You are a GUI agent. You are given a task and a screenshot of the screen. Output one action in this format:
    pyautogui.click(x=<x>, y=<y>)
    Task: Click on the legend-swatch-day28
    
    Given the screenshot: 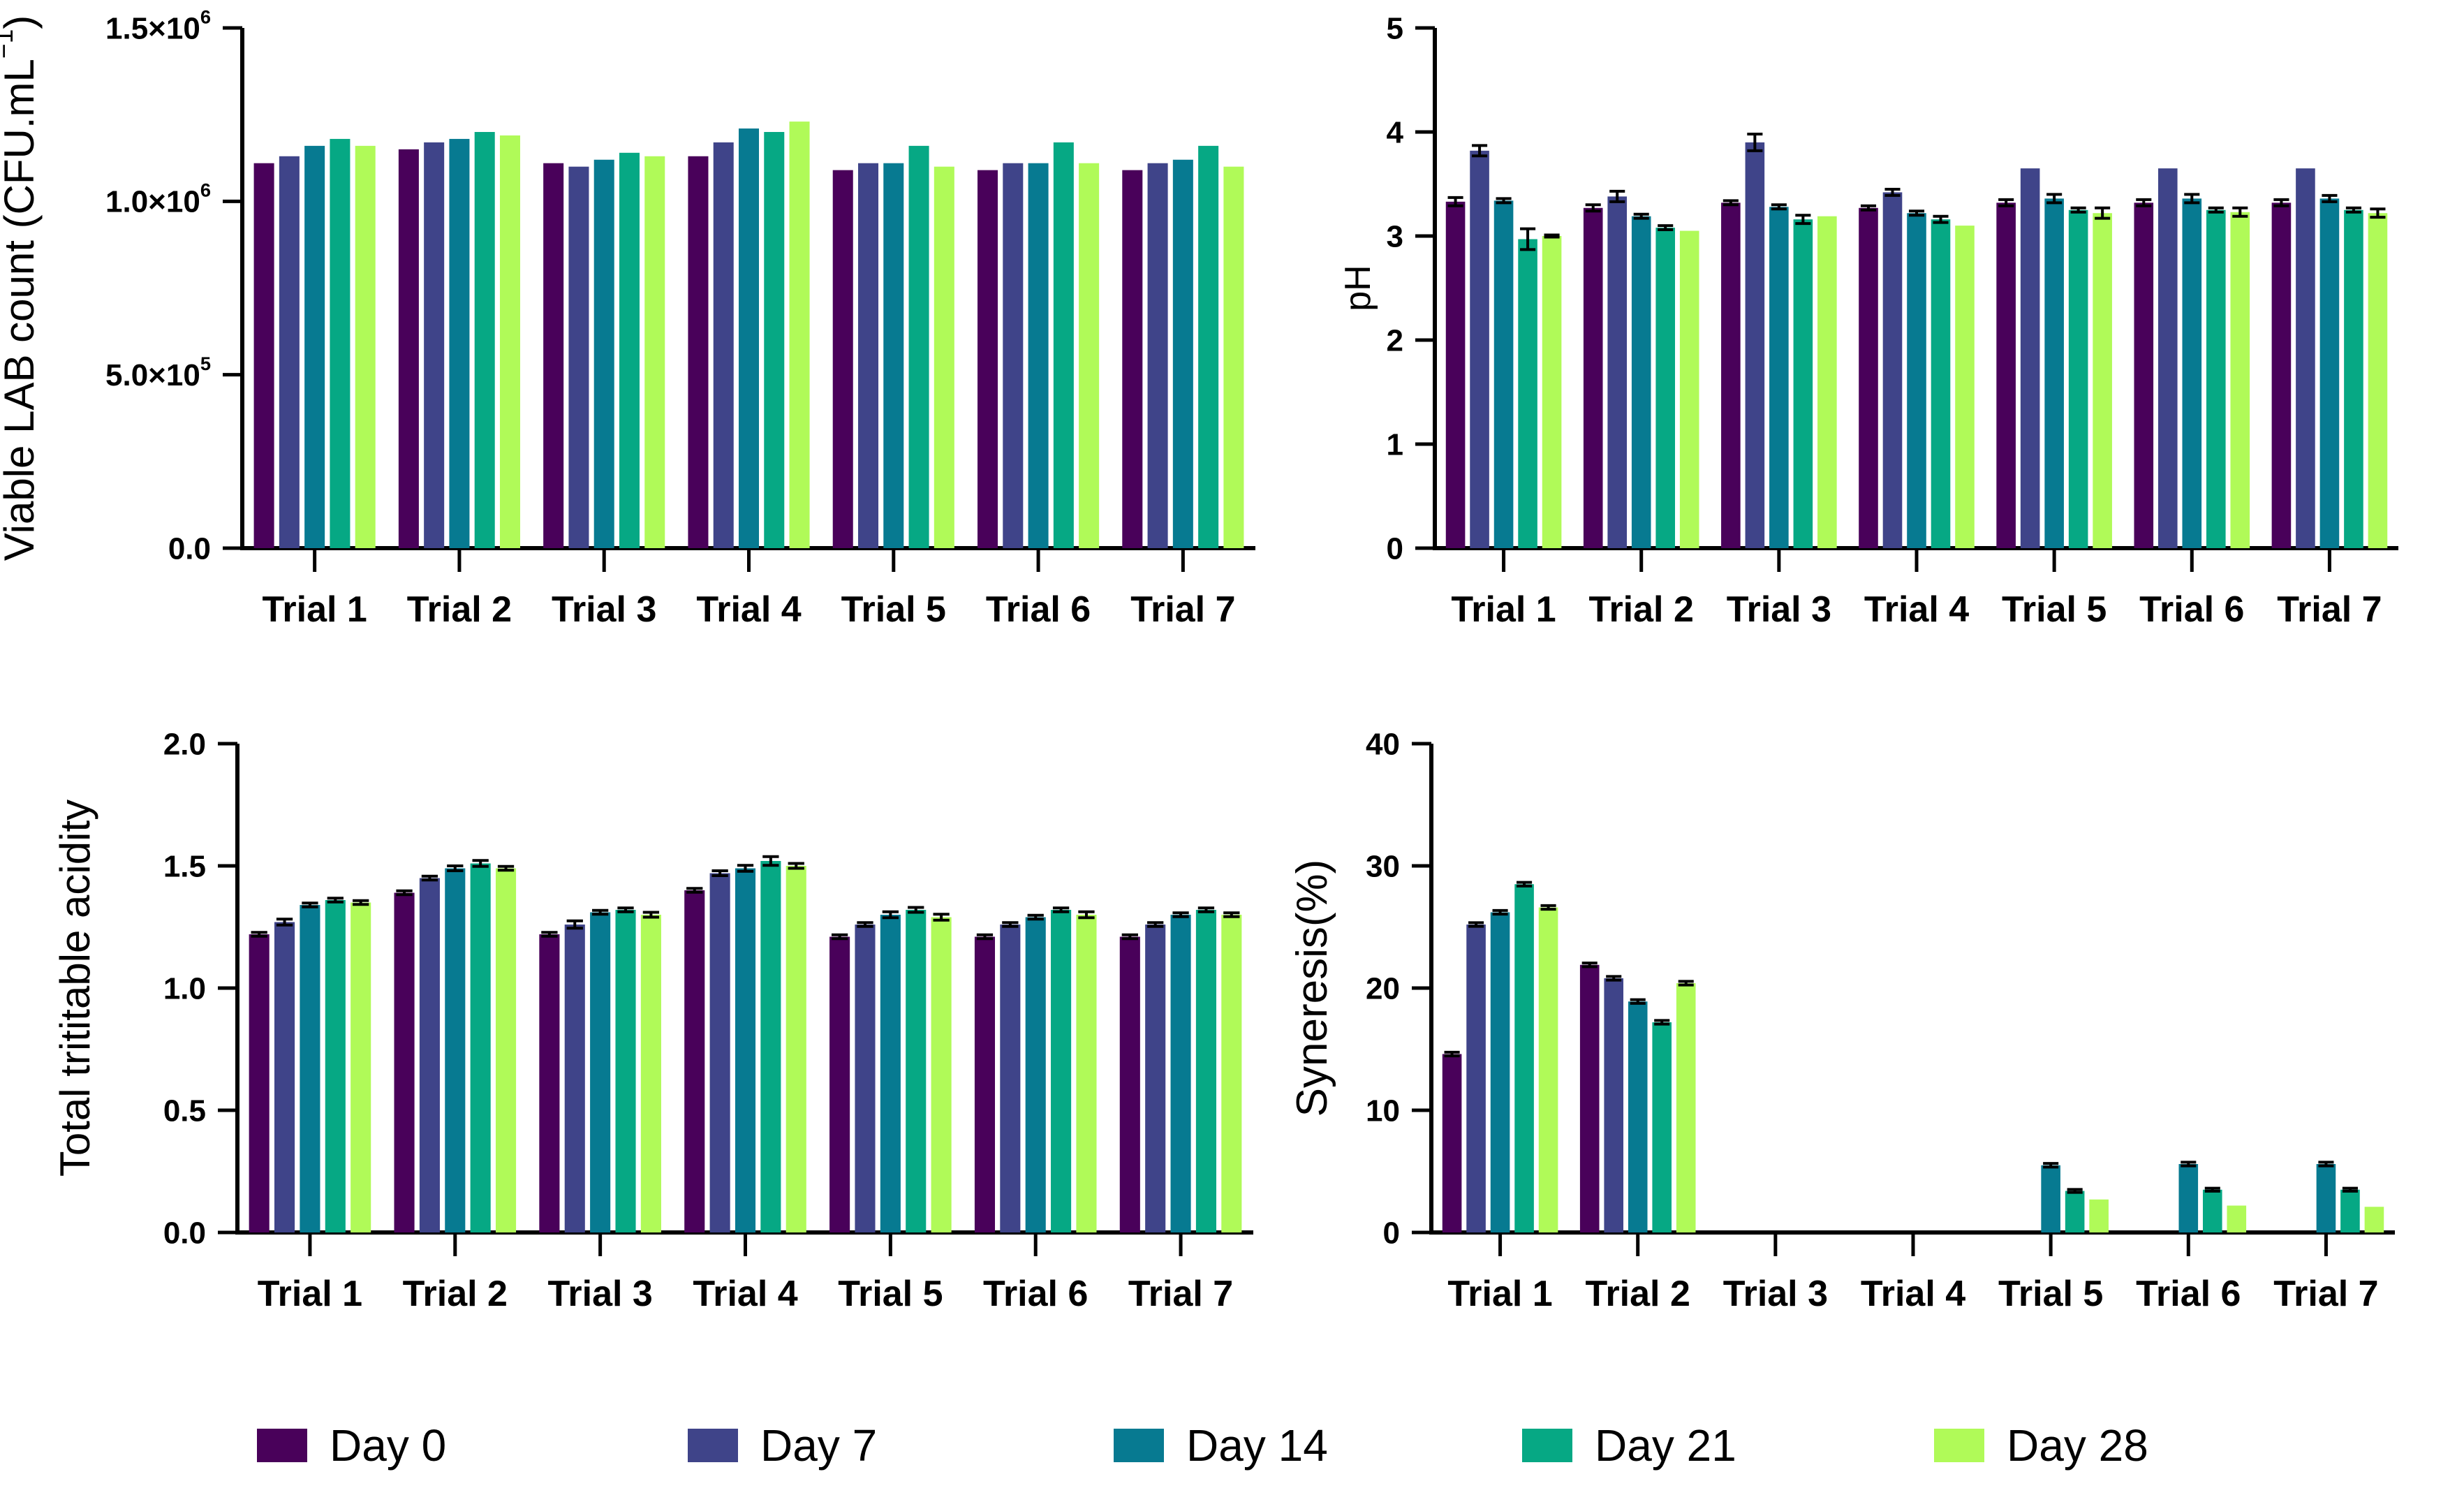 What is the action you would take?
    pyautogui.click(x=1959, y=1445)
    